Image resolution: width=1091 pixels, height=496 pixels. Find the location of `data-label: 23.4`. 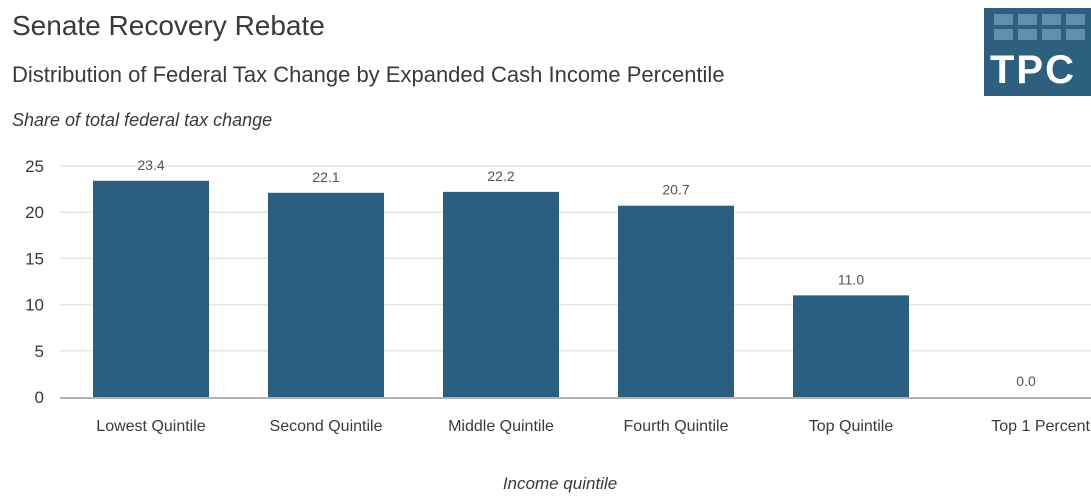

data-label: 23.4 is located at coordinates (150, 165).